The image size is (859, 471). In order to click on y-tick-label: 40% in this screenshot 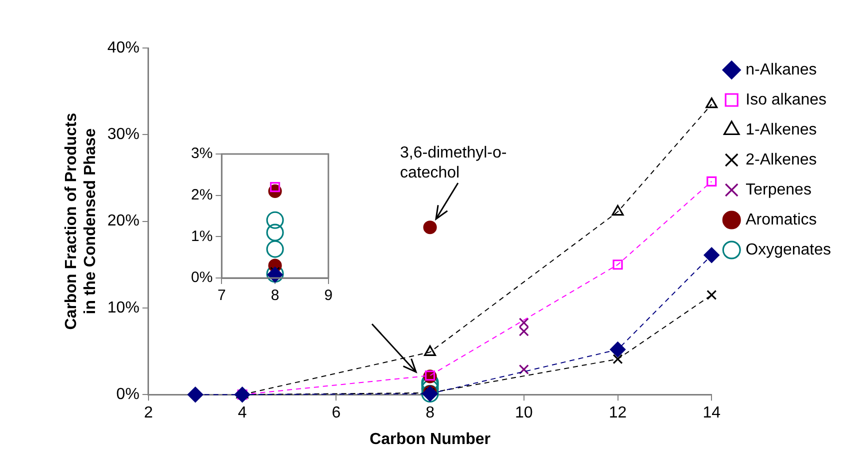, I will do `click(123, 47)`.